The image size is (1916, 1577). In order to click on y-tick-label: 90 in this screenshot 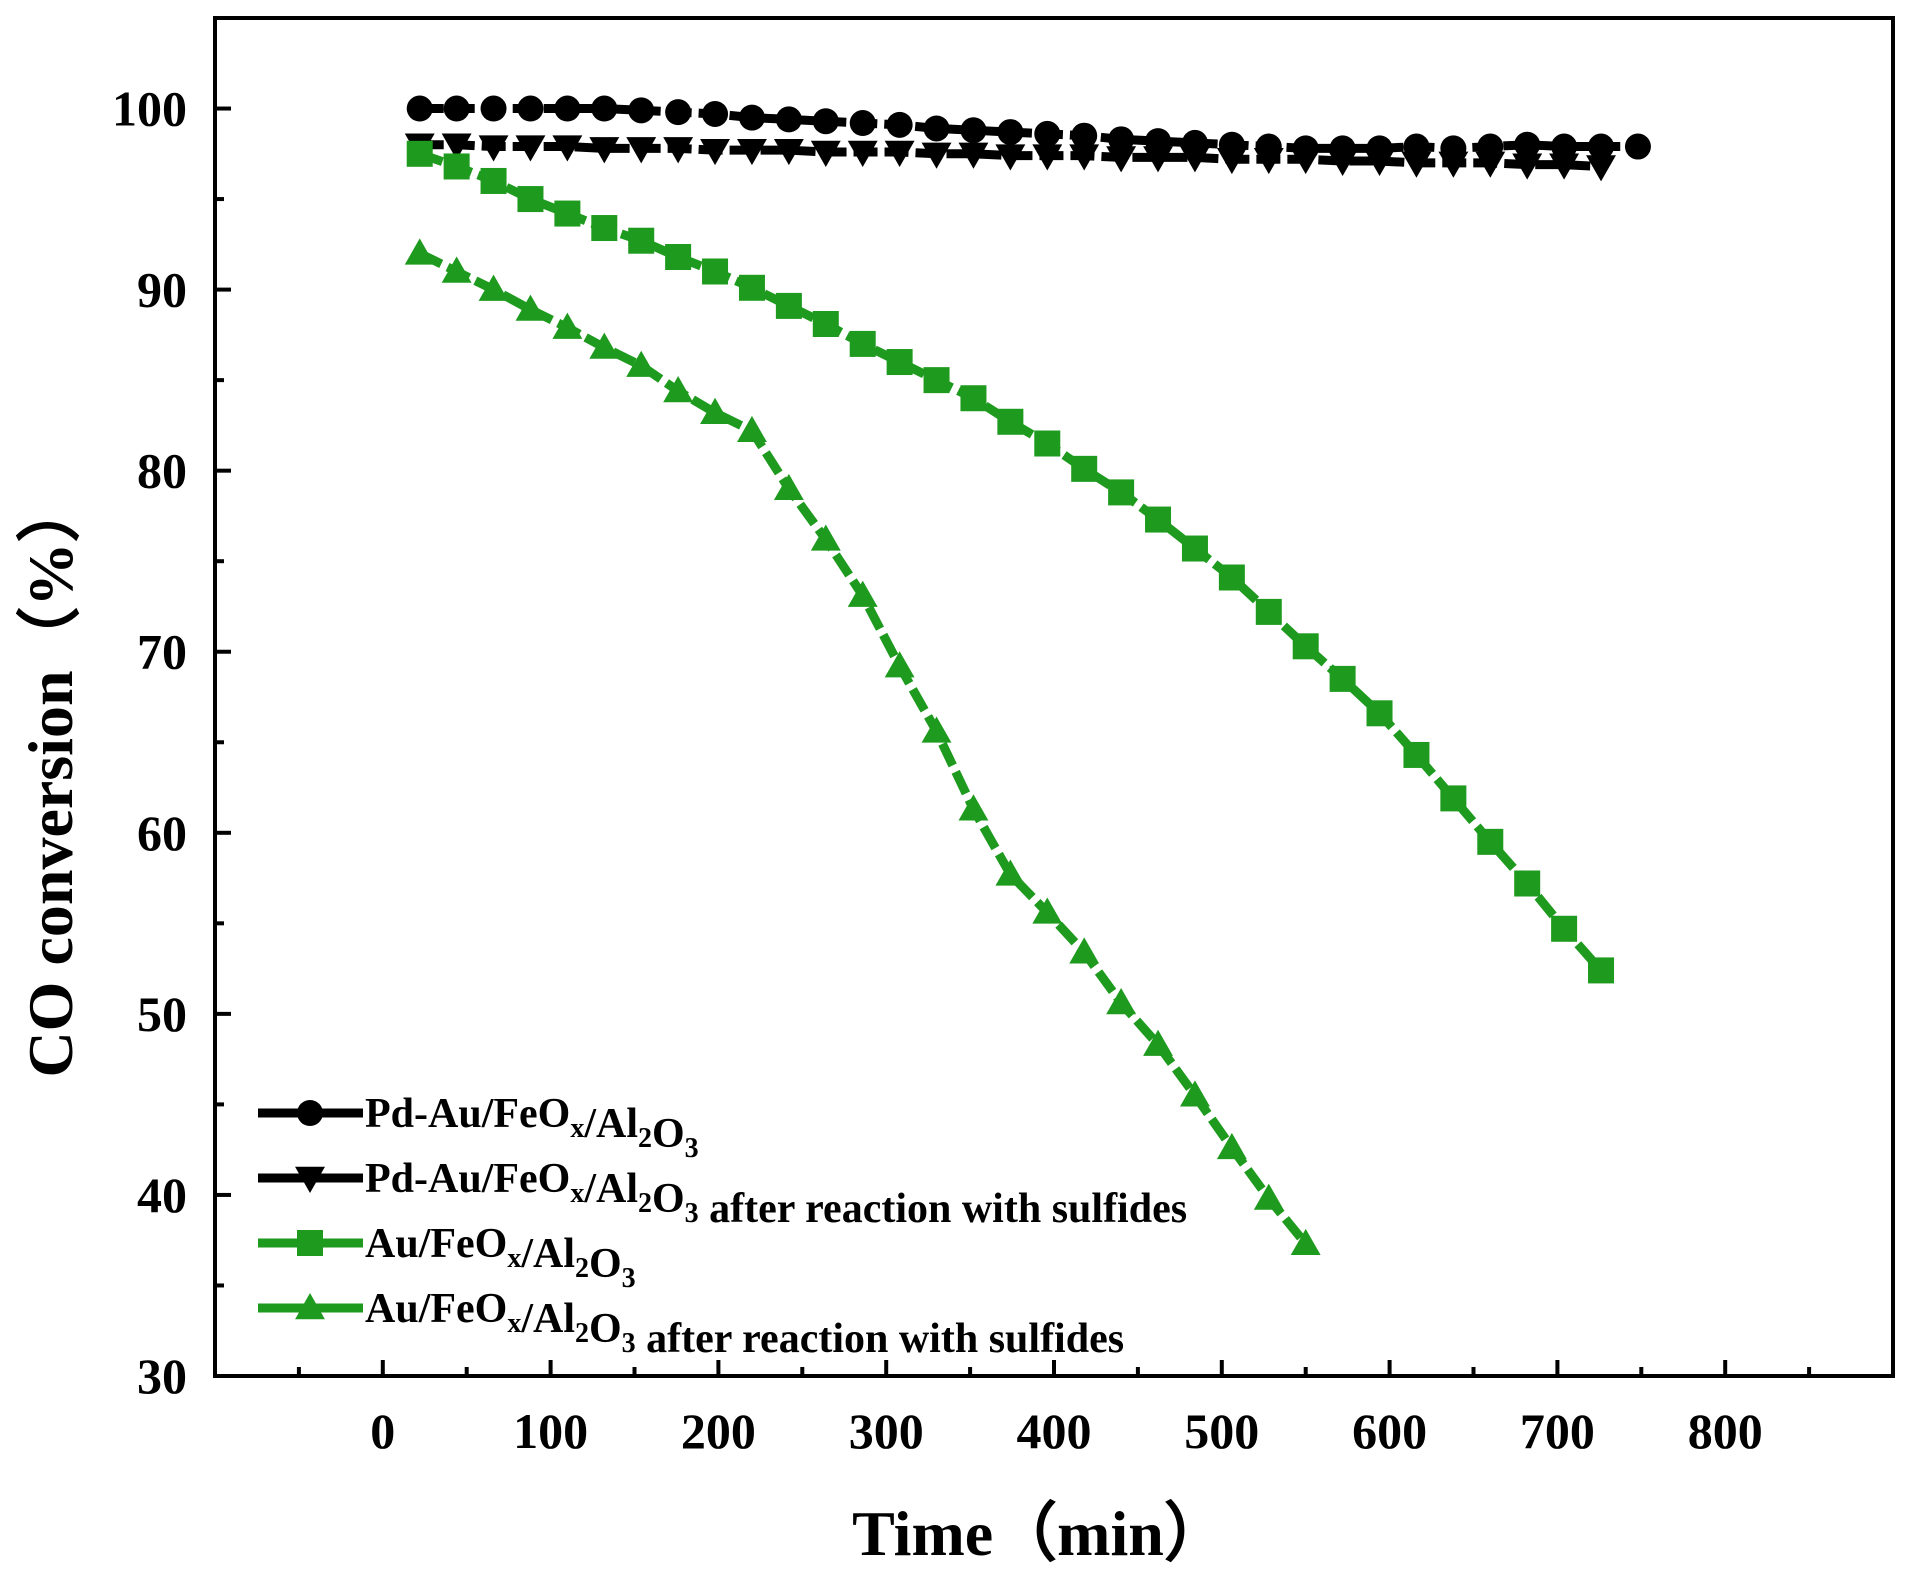, I will do `click(162, 290)`.